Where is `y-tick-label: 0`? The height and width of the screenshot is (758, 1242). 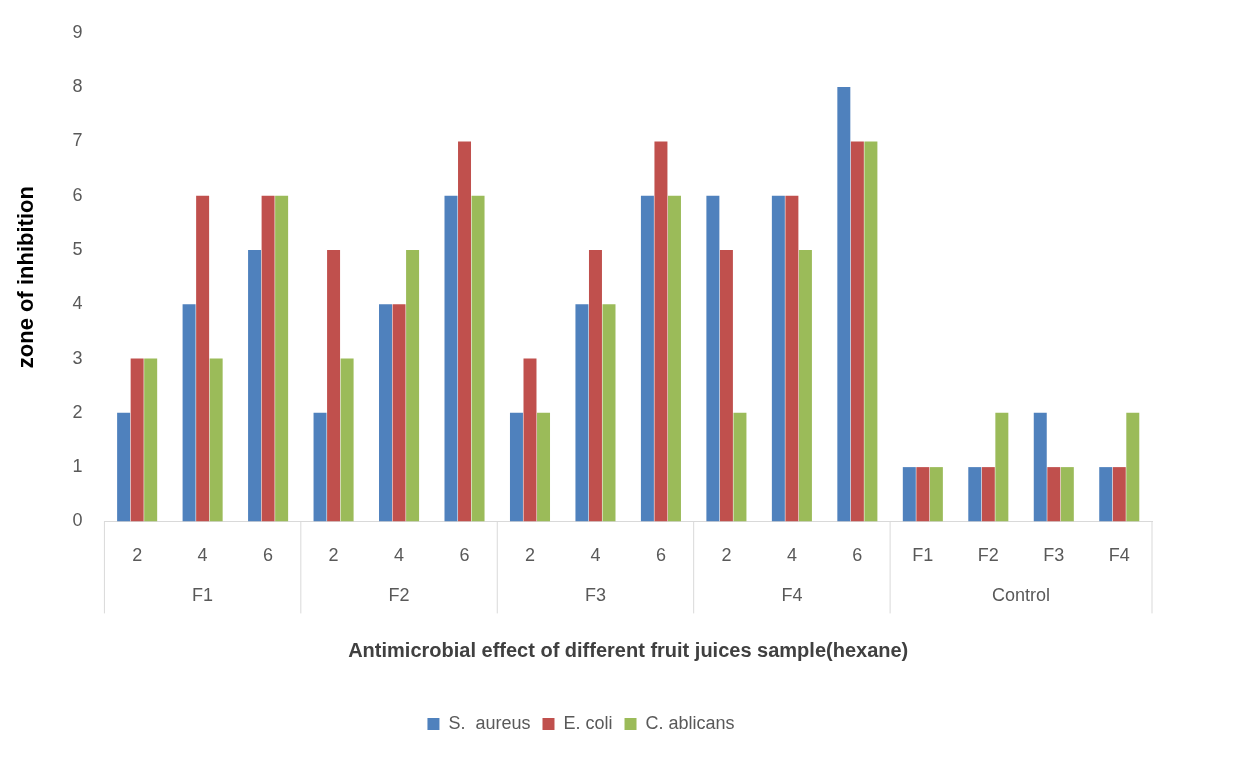
y-tick-label: 0 is located at coordinates (77, 520).